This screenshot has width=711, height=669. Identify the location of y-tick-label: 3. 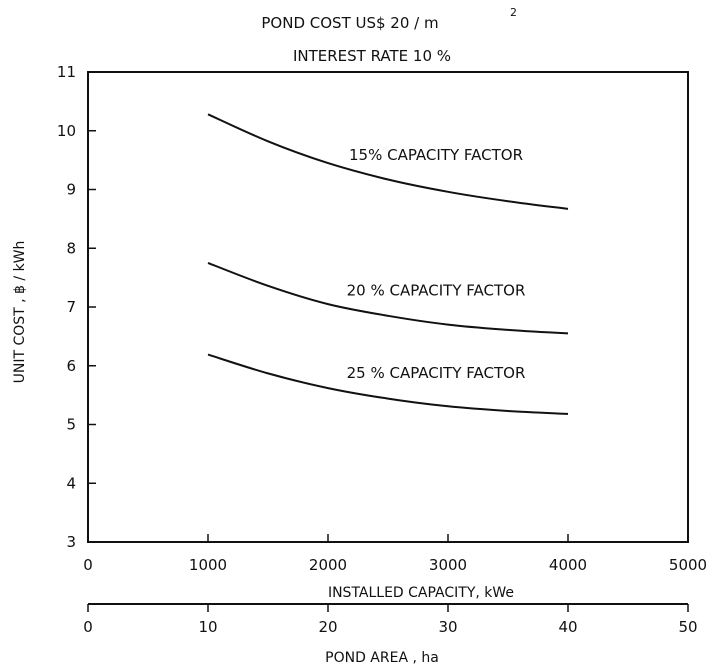
(71, 542).